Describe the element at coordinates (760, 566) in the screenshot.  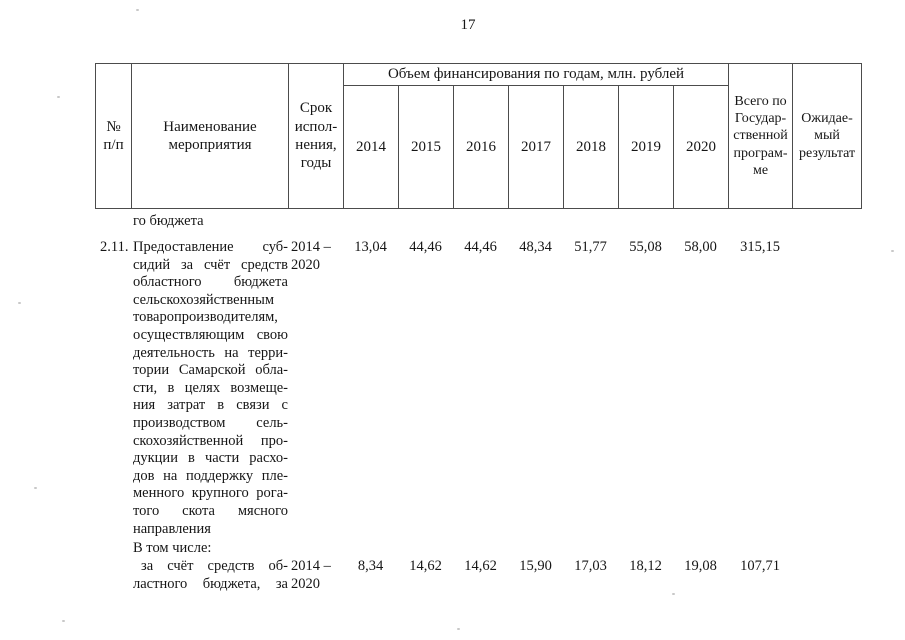
I see `subrow-value-total: 107,71` at that location.